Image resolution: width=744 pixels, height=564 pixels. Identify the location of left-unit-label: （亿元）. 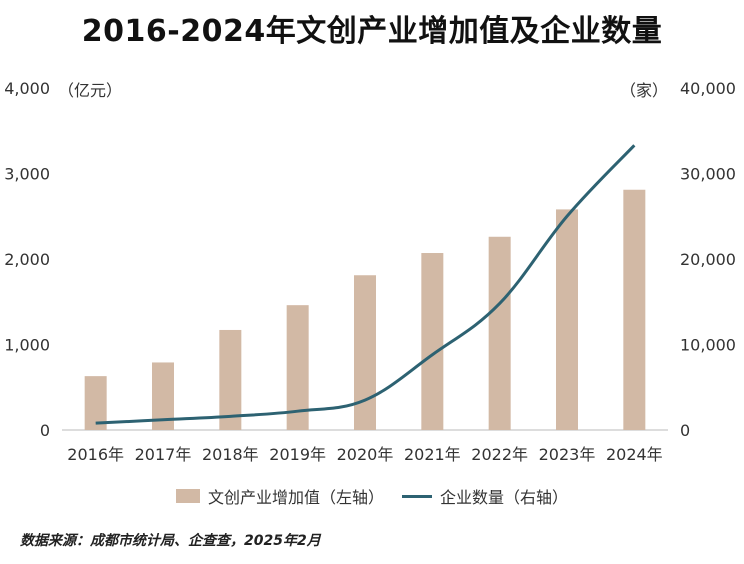
(90, 90).